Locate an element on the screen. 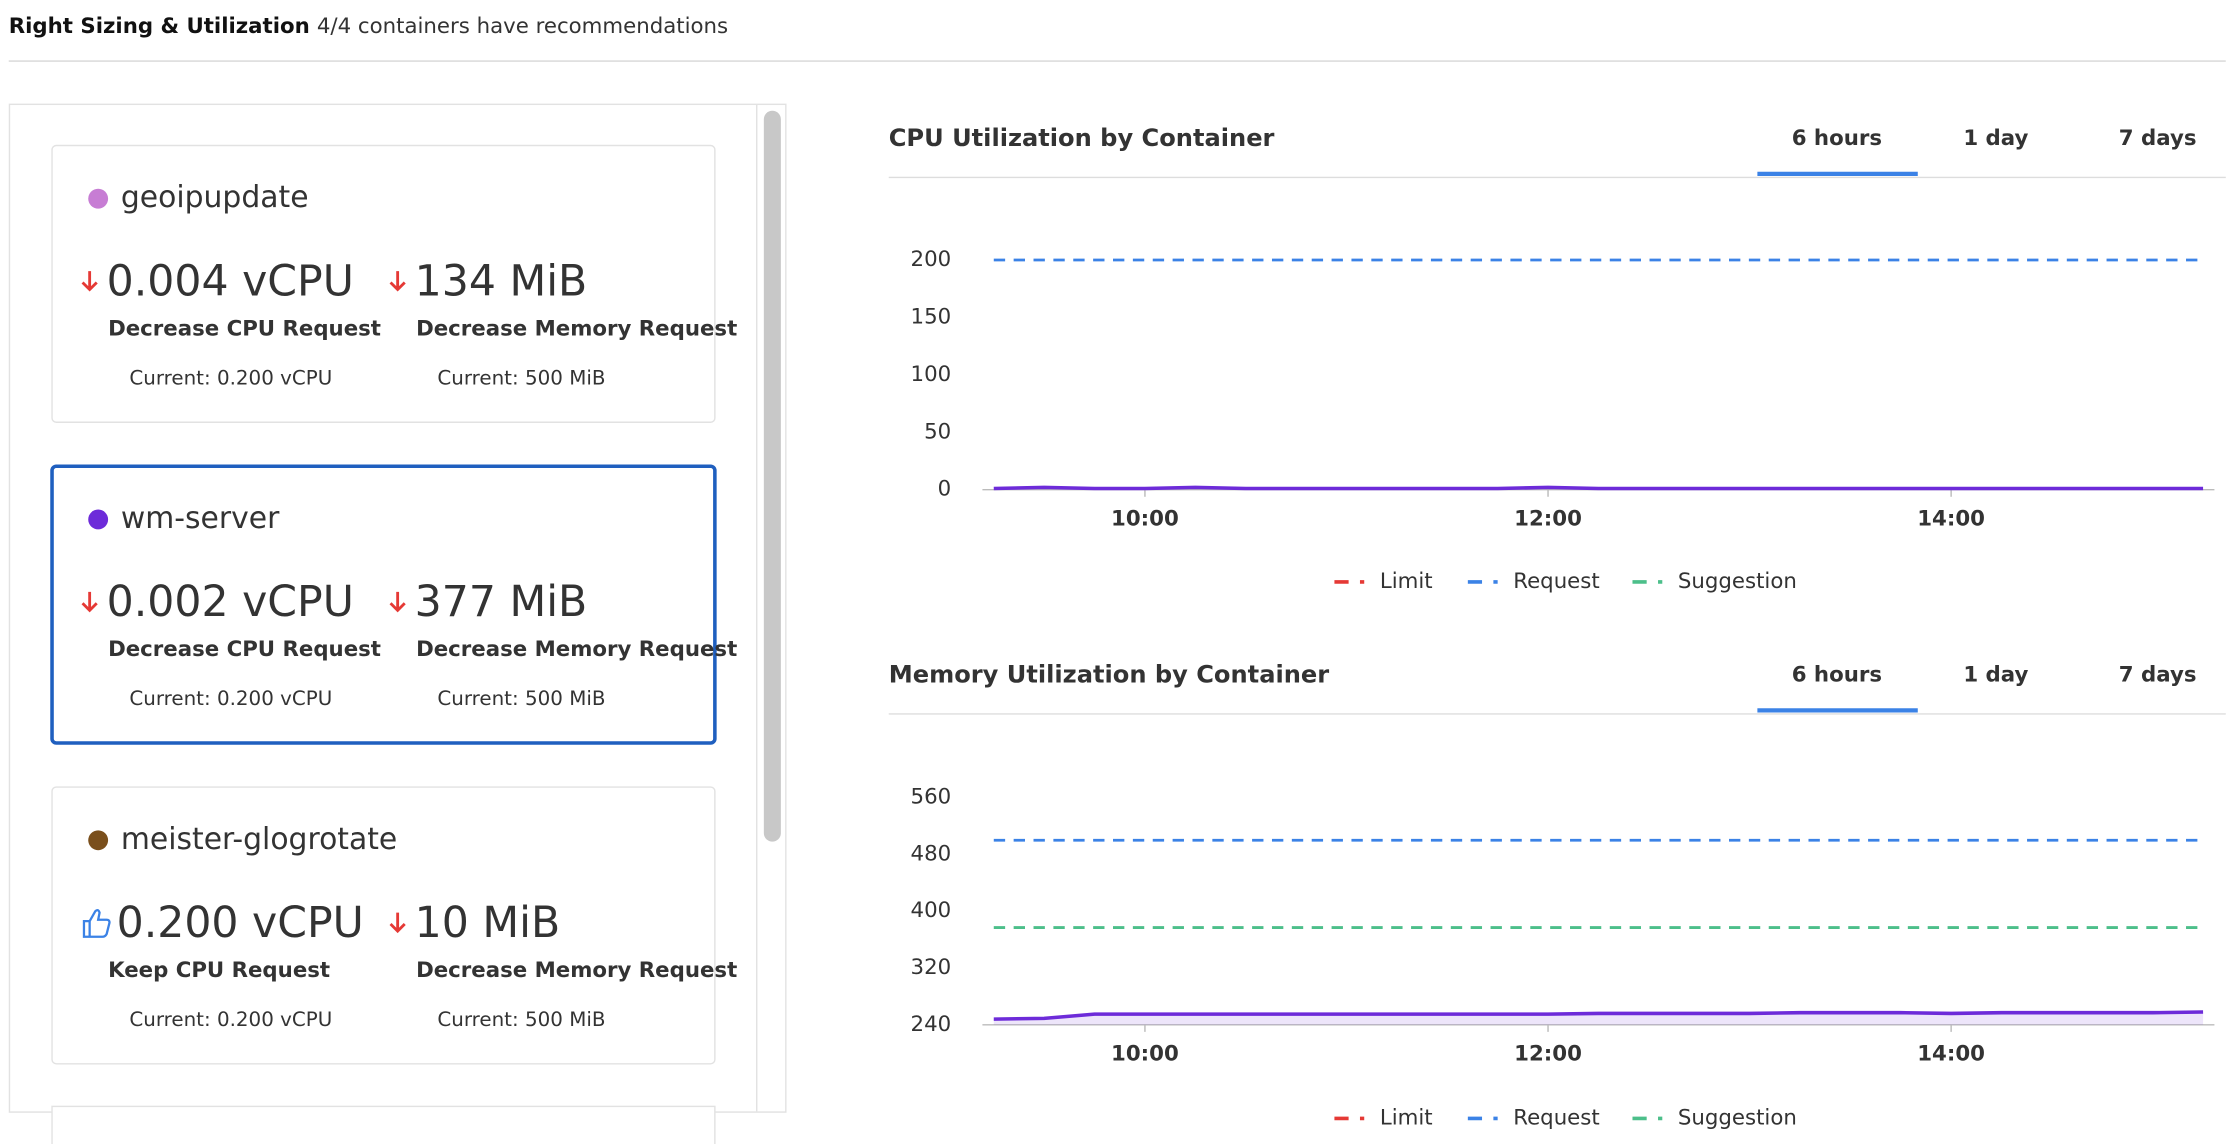 This screenshot has width=2226, height=1144. container-name: meister-glogrotate is located at coordinates (259, 839).